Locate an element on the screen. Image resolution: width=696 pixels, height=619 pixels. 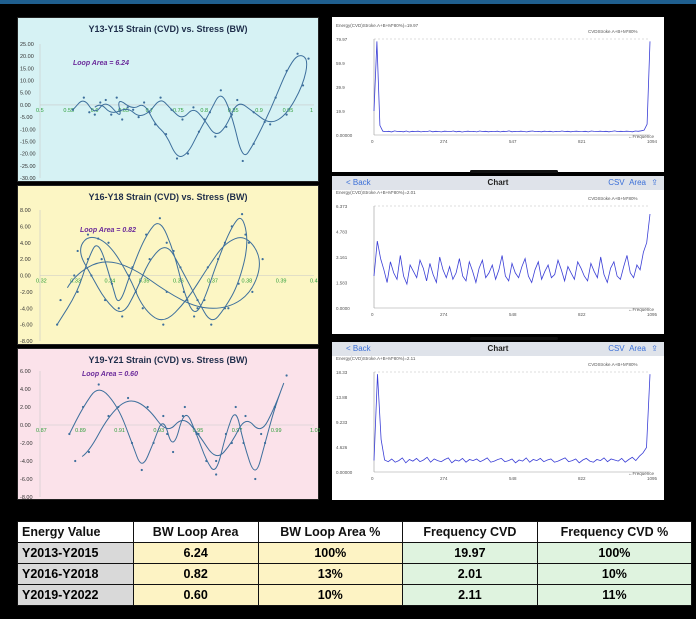
chart-title: Y19-Y21 Strain (CVD) vs. Stress (BW) is located at coordinates (168, 360).